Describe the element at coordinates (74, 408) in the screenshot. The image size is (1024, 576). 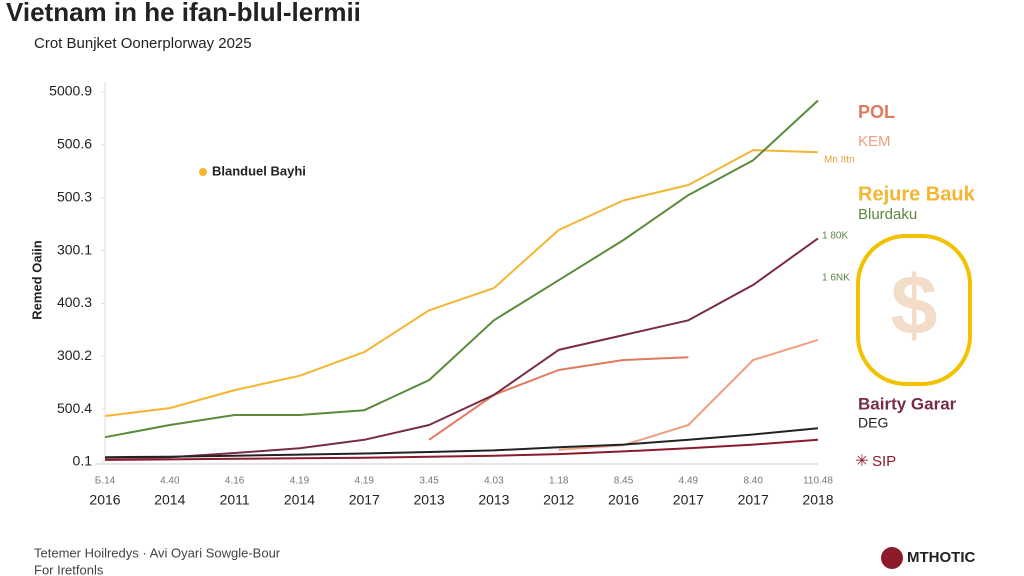
I see `y-tick-label: 500.4` at that location.